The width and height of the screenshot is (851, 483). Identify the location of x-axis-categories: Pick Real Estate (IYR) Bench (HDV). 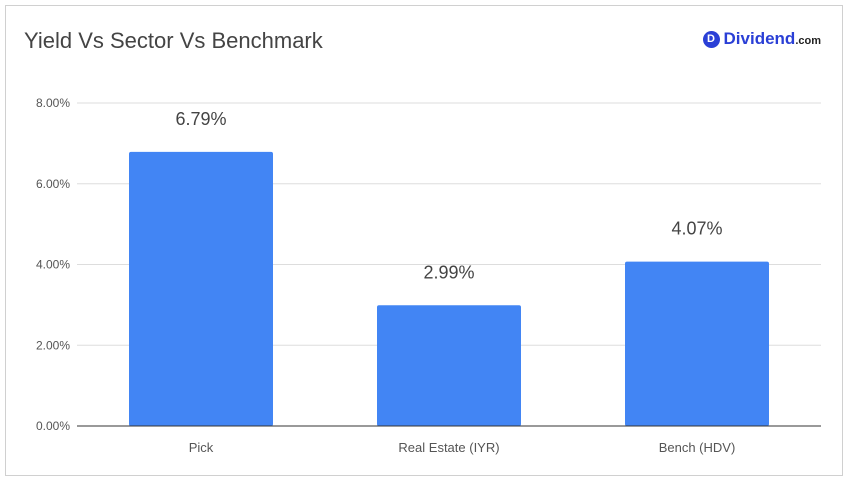
(462, 447).